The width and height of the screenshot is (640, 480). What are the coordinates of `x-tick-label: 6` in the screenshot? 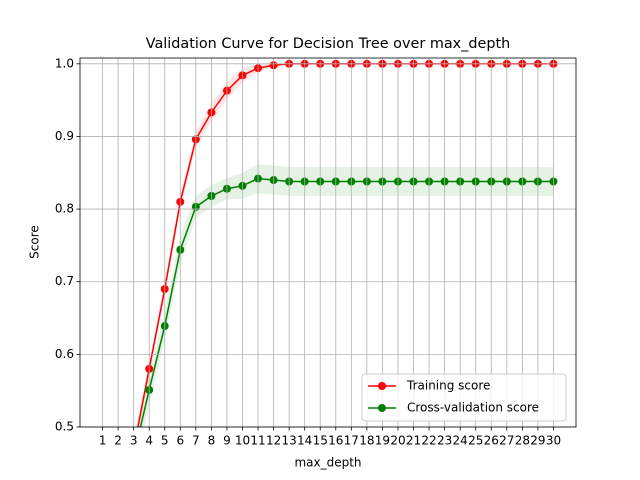 It's located at (180, 441).